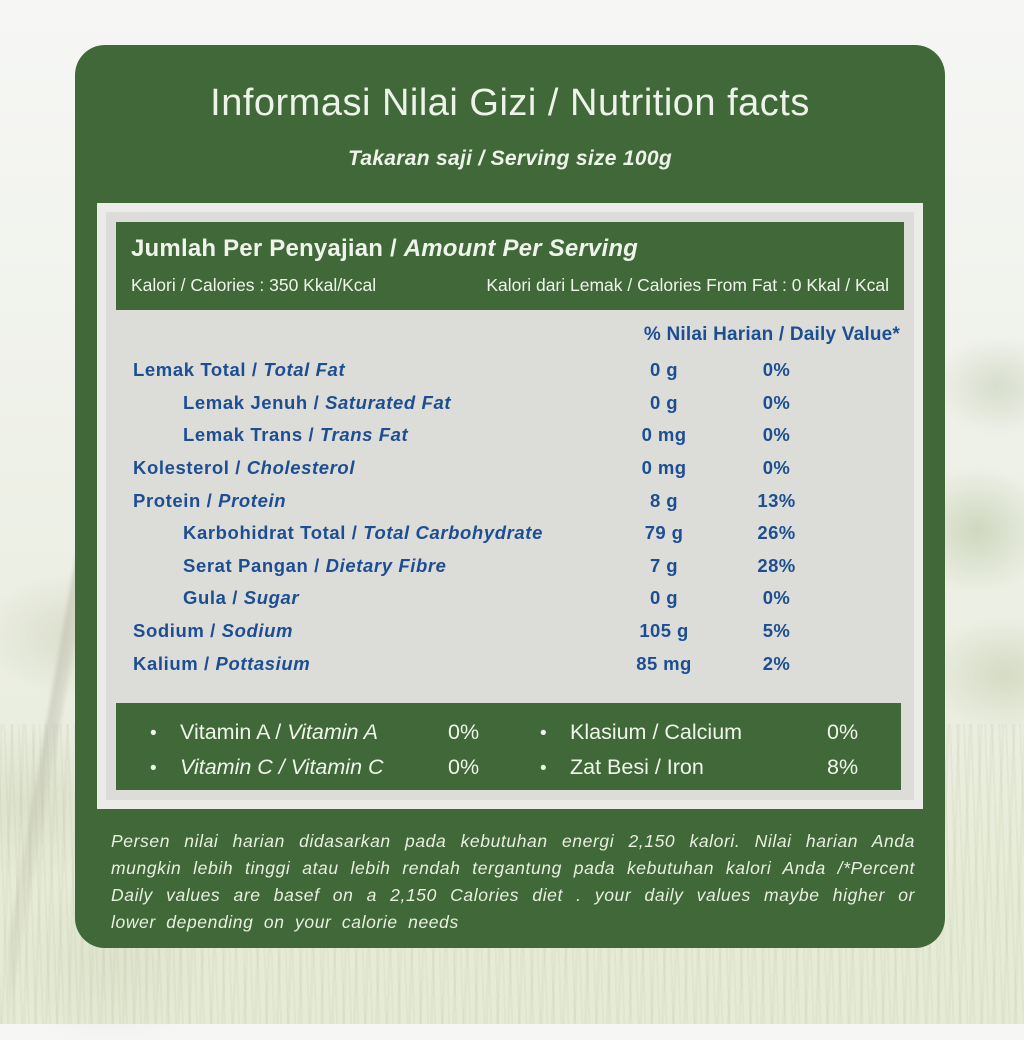 The height and width of the screenshot is (1040, 1024). Describe the element at coordinates (257, 631) in the screenshot. I see `nutrient-label-en: Sodium` at that location.